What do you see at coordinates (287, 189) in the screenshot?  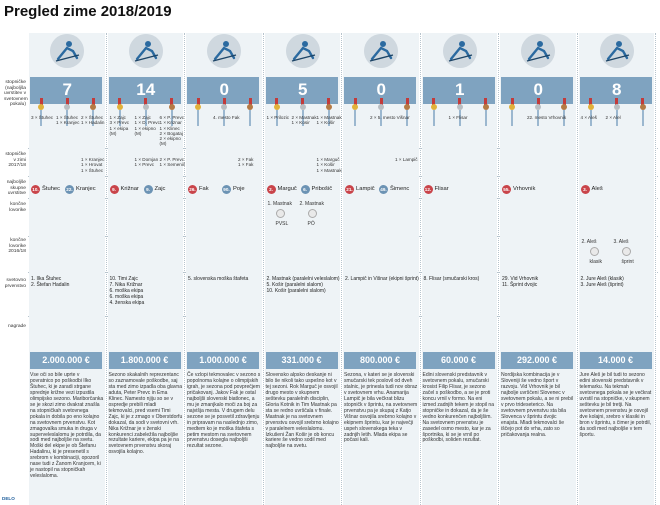 I see `athlete-name: Marguč` at bounding box center [287, 189].